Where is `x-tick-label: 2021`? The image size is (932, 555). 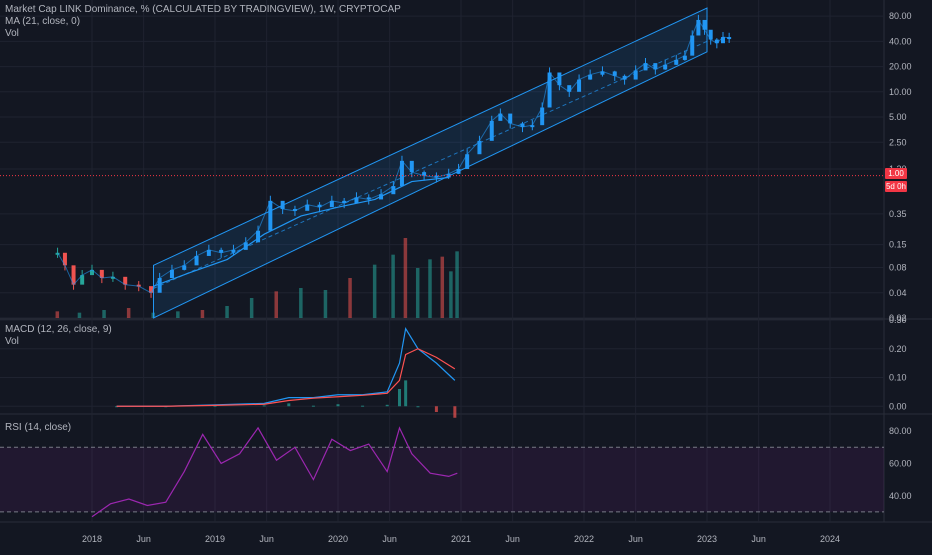 x-tick-label: 2021 is located at coordinates (461, 539).